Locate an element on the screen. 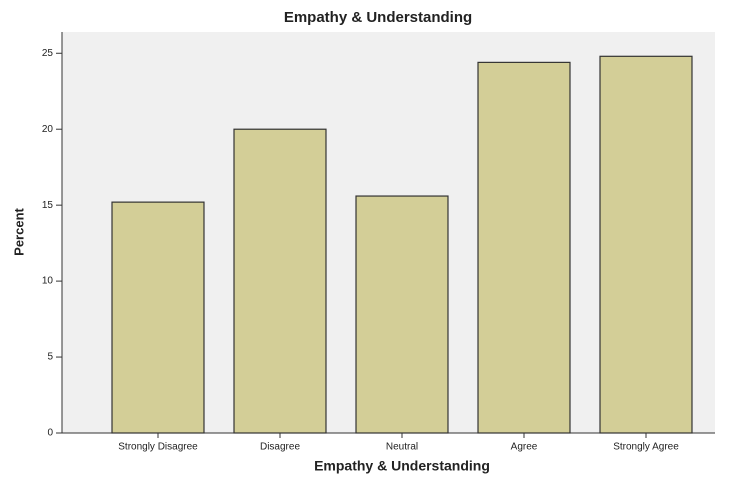 This screenshot has height=478, width=729. y-tick-label: 0 is located at coordinates (50, 433).